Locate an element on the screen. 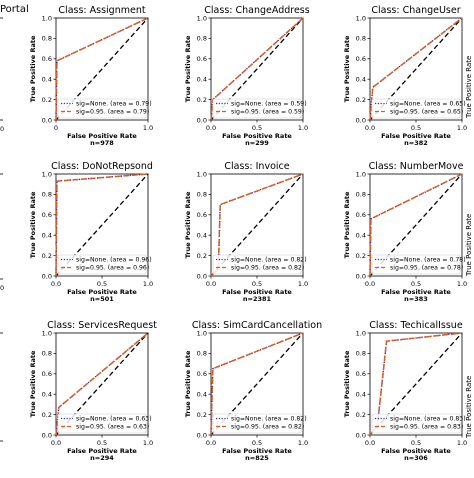 Image resolution: width=474 pixels, height=478 pixels. legend-entry: sig=0.95. (area = 0.79) is located at coordinates (112, 112).